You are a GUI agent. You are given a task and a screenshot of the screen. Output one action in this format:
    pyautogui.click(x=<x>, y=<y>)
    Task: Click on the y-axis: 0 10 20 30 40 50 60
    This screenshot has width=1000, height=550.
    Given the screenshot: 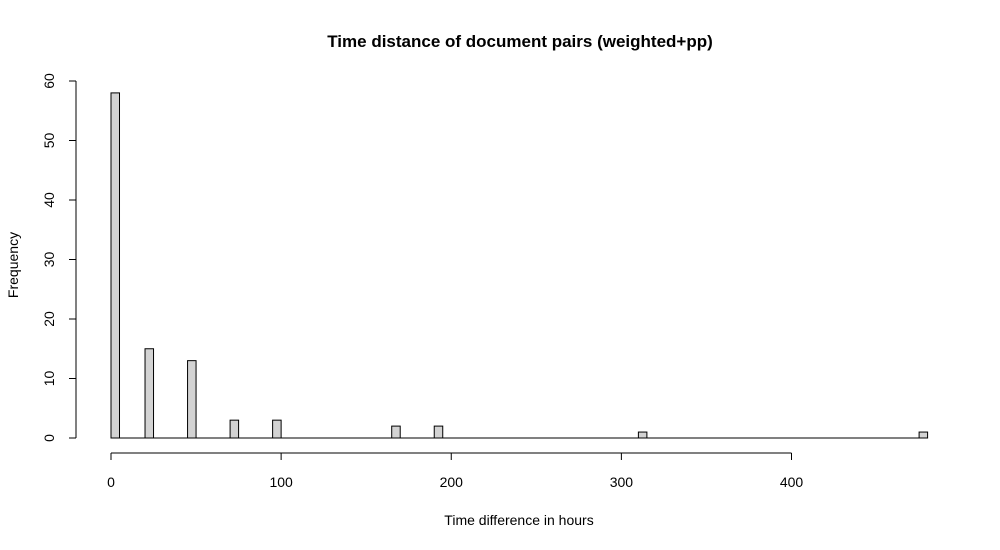 What is the action you would take?
    pyautogui.click(x=59, y=257)
    